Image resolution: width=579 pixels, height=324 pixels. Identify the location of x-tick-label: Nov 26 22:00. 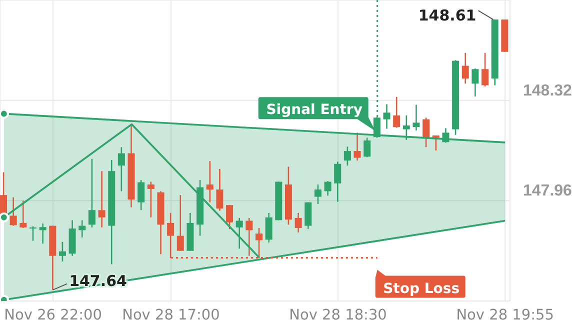
(53, 315).